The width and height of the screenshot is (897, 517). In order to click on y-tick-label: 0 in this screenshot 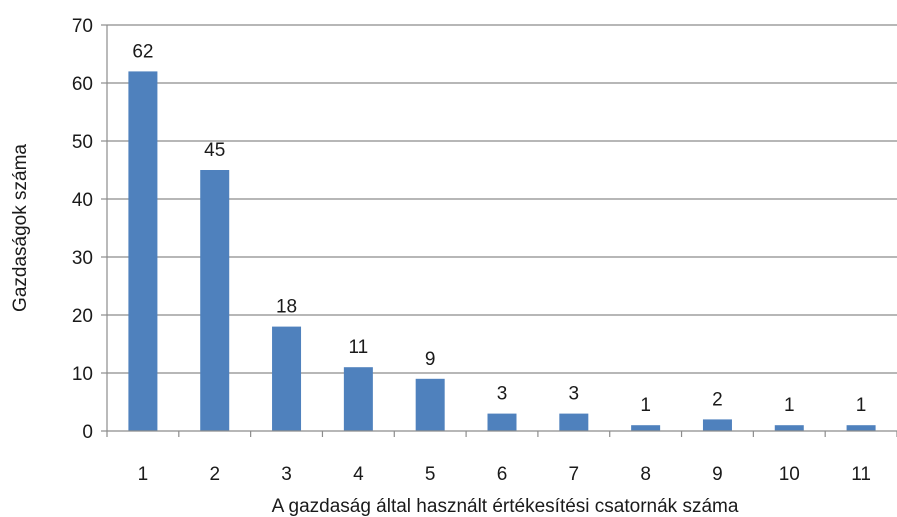, I will do `click(87, 432)`.